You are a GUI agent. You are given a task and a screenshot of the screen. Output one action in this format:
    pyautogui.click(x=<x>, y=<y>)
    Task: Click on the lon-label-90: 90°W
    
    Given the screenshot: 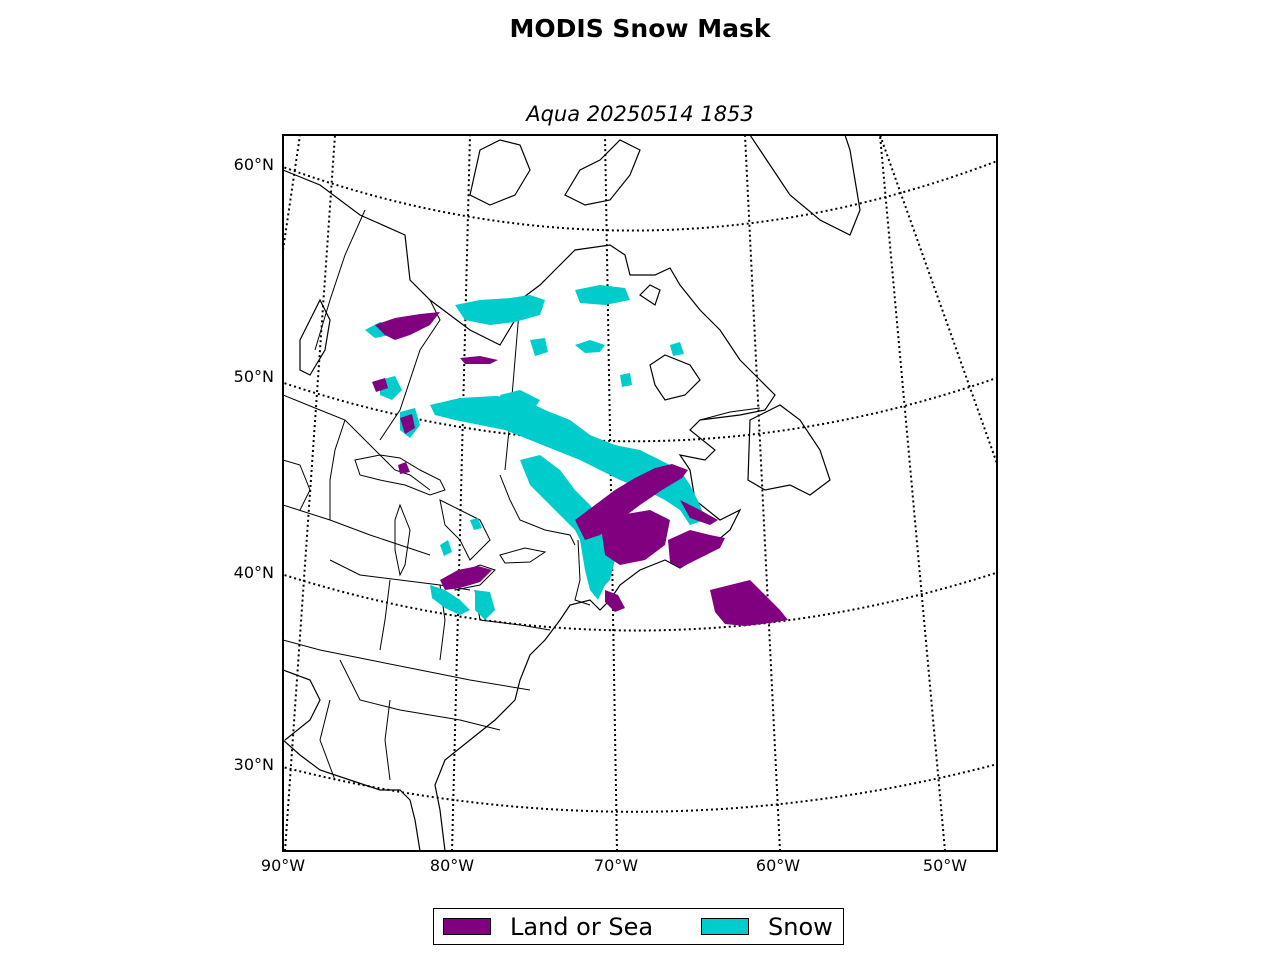 What is the action you would take?
    pyautogui.click(x=283, y=865)
    